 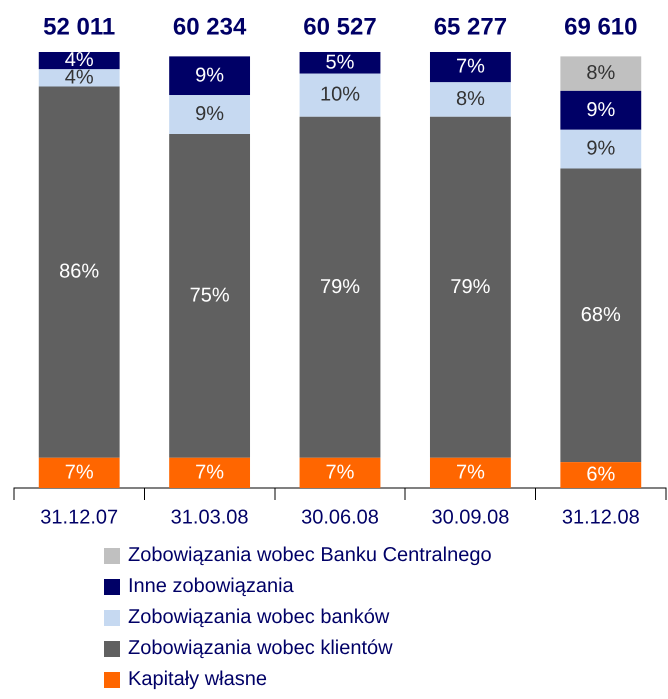 I want to click on text: 60 234, so click(x=209, y=27).